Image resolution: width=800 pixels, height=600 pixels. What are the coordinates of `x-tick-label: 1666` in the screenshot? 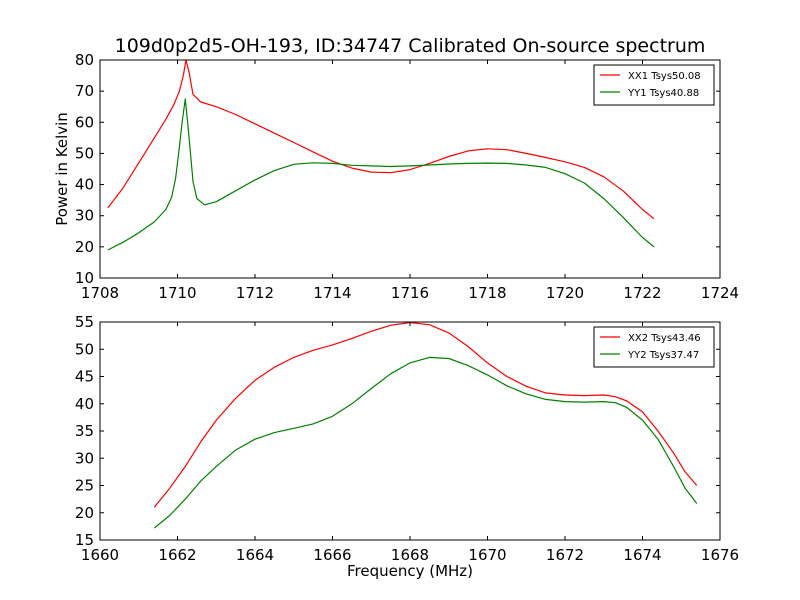 It's located at (332, 555).